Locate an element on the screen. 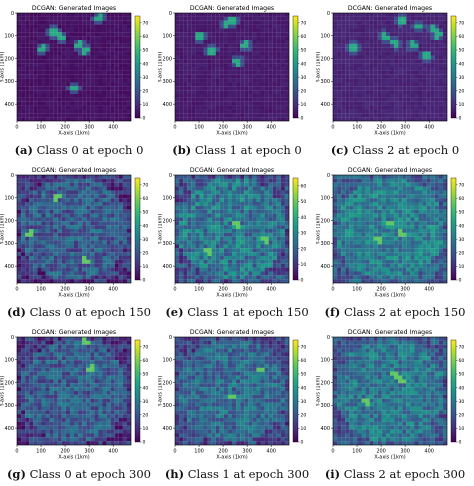 This screenshot has height=486, width=474. colorbar-tick-label: 40 is located at coordinates (304, 64).